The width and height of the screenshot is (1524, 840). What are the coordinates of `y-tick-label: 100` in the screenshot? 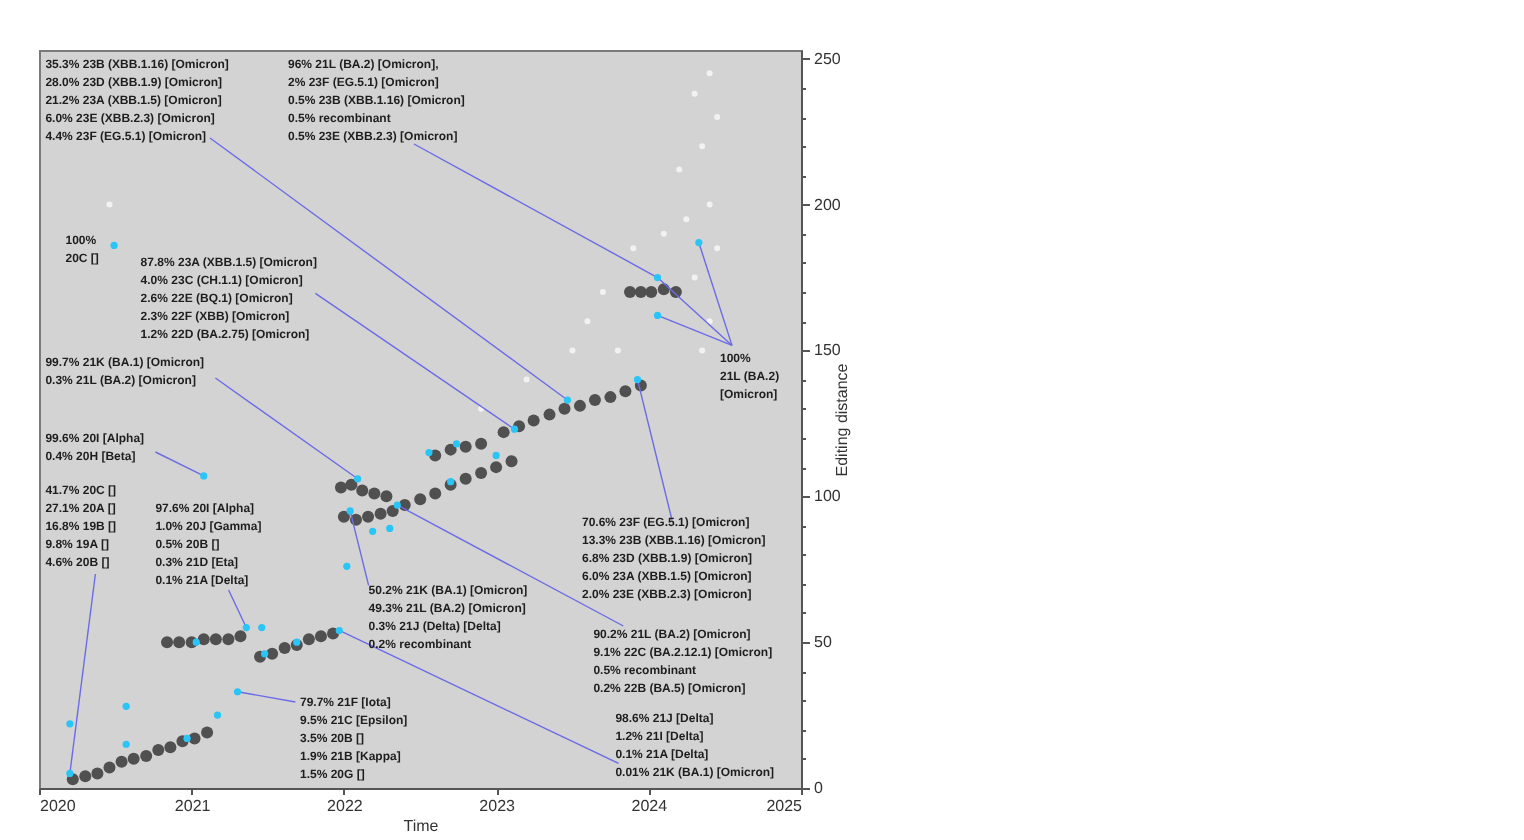 It's located at (828, 496).